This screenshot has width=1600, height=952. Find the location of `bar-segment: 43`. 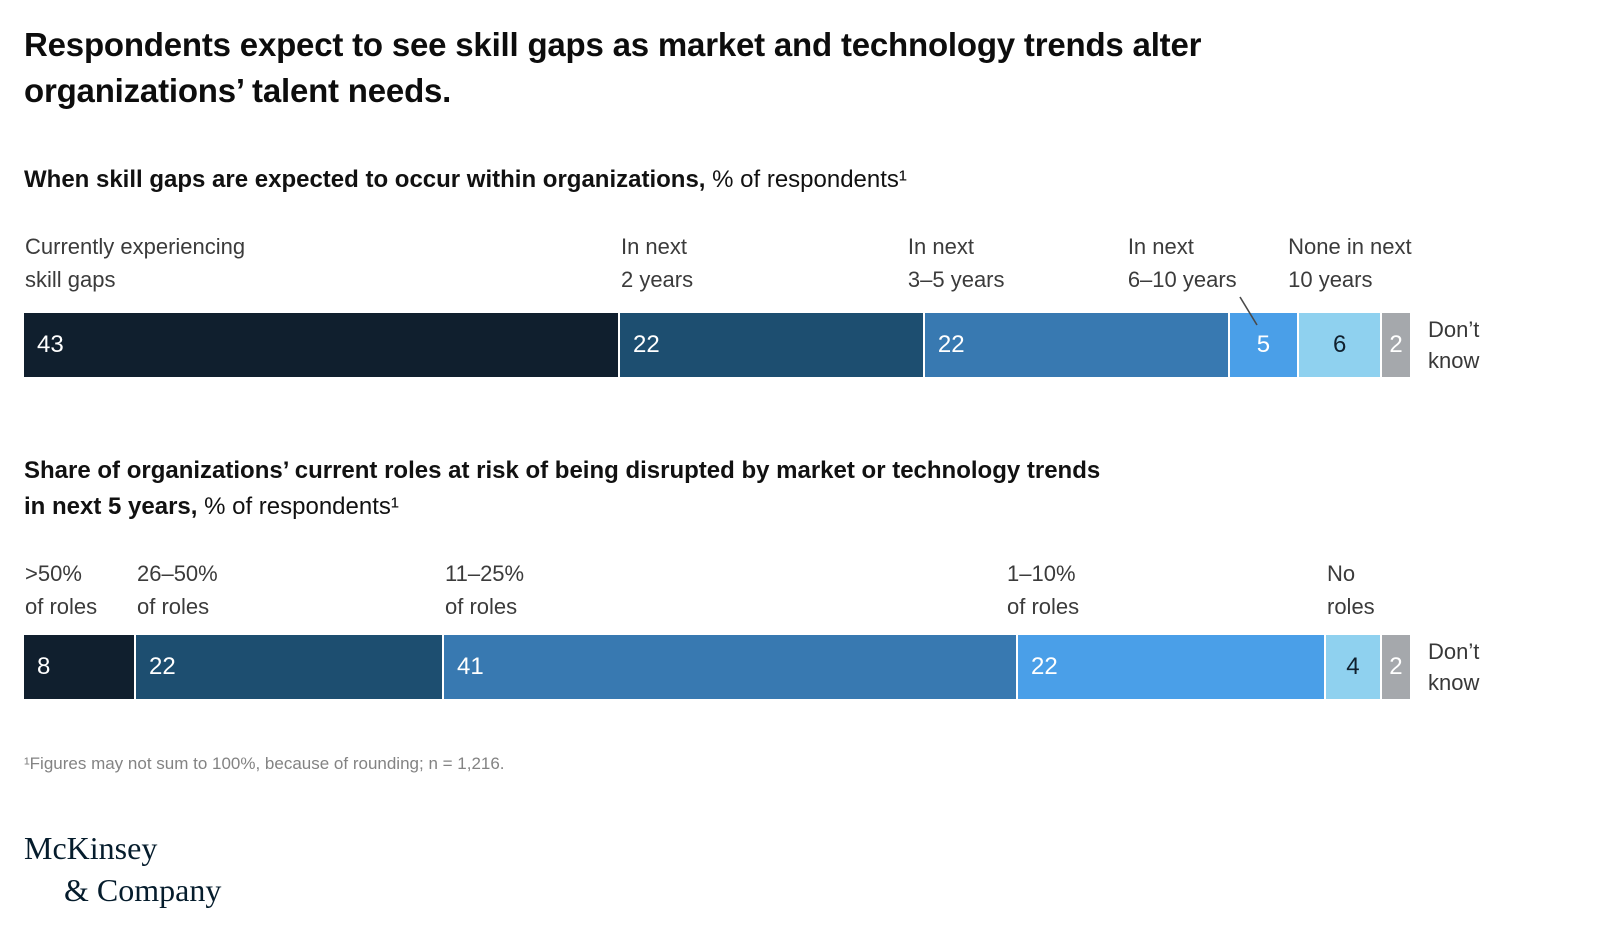

bar-segment: 43 is located at coordinates (322, 345).